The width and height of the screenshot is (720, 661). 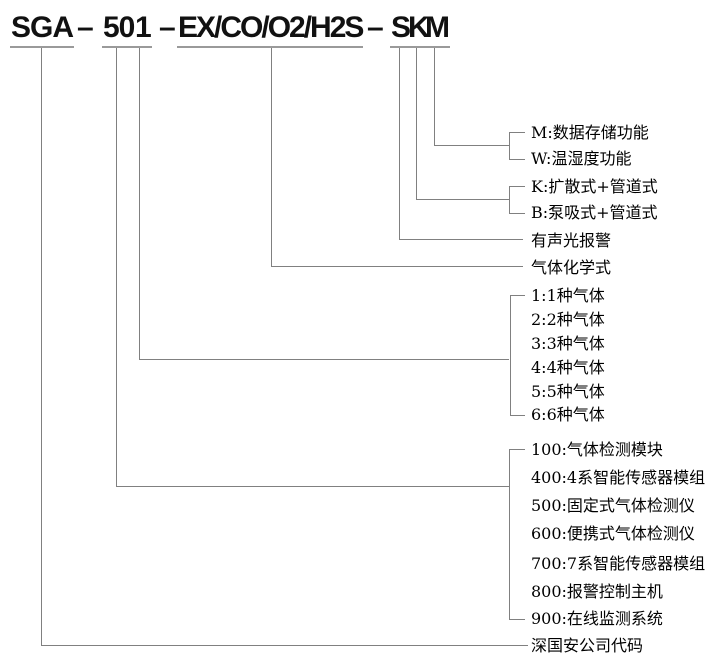 I want to click on bracket-series-stub-top, so click(x=517, y=449).